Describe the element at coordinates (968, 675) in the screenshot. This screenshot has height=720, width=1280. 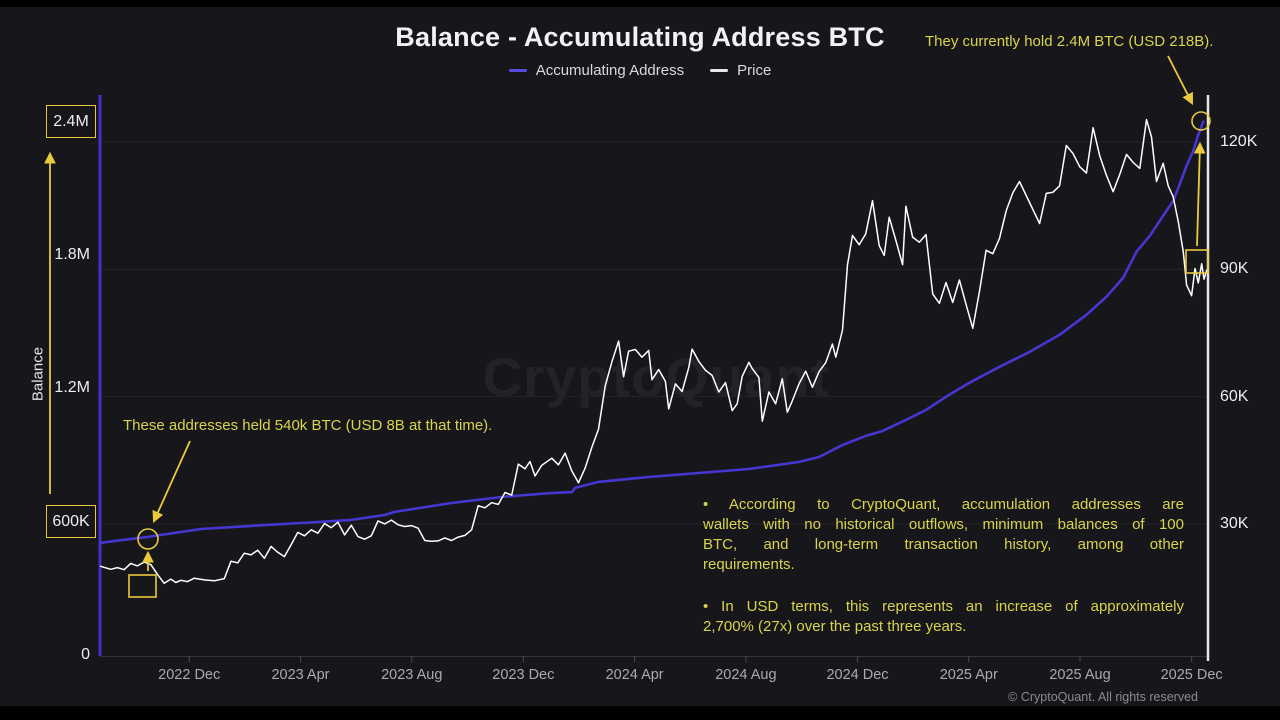
I see `x-tick-label: 2025 Apr` at that location.